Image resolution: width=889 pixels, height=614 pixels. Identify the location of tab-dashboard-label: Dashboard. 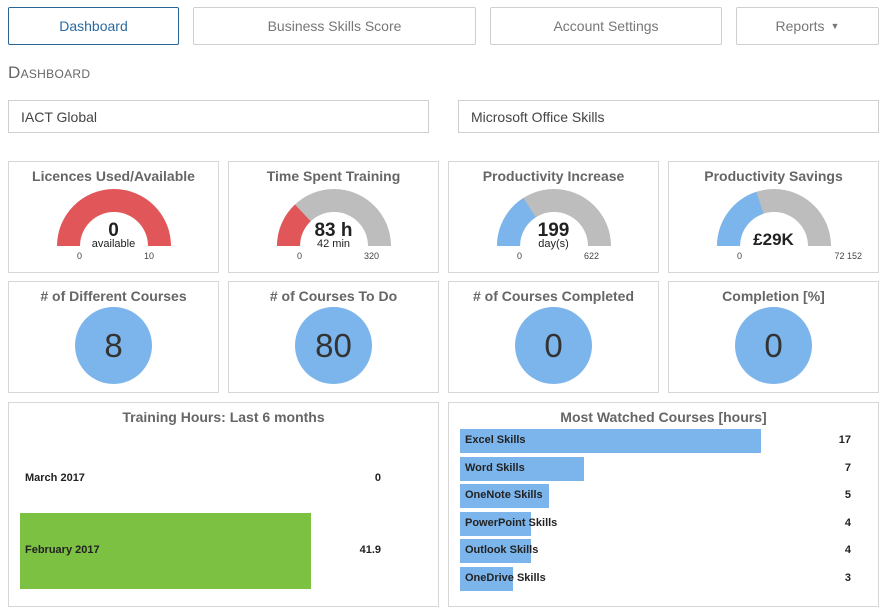
(93, 26).